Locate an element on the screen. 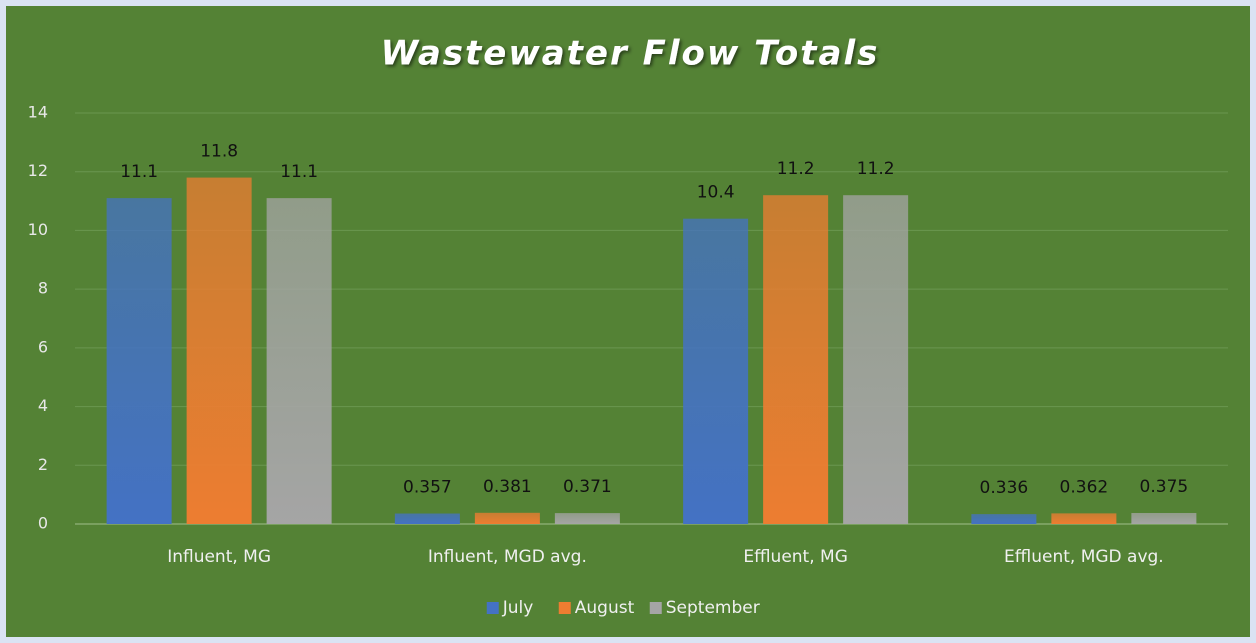  y-tick-label: 6 is located at coordinates (43, 346).